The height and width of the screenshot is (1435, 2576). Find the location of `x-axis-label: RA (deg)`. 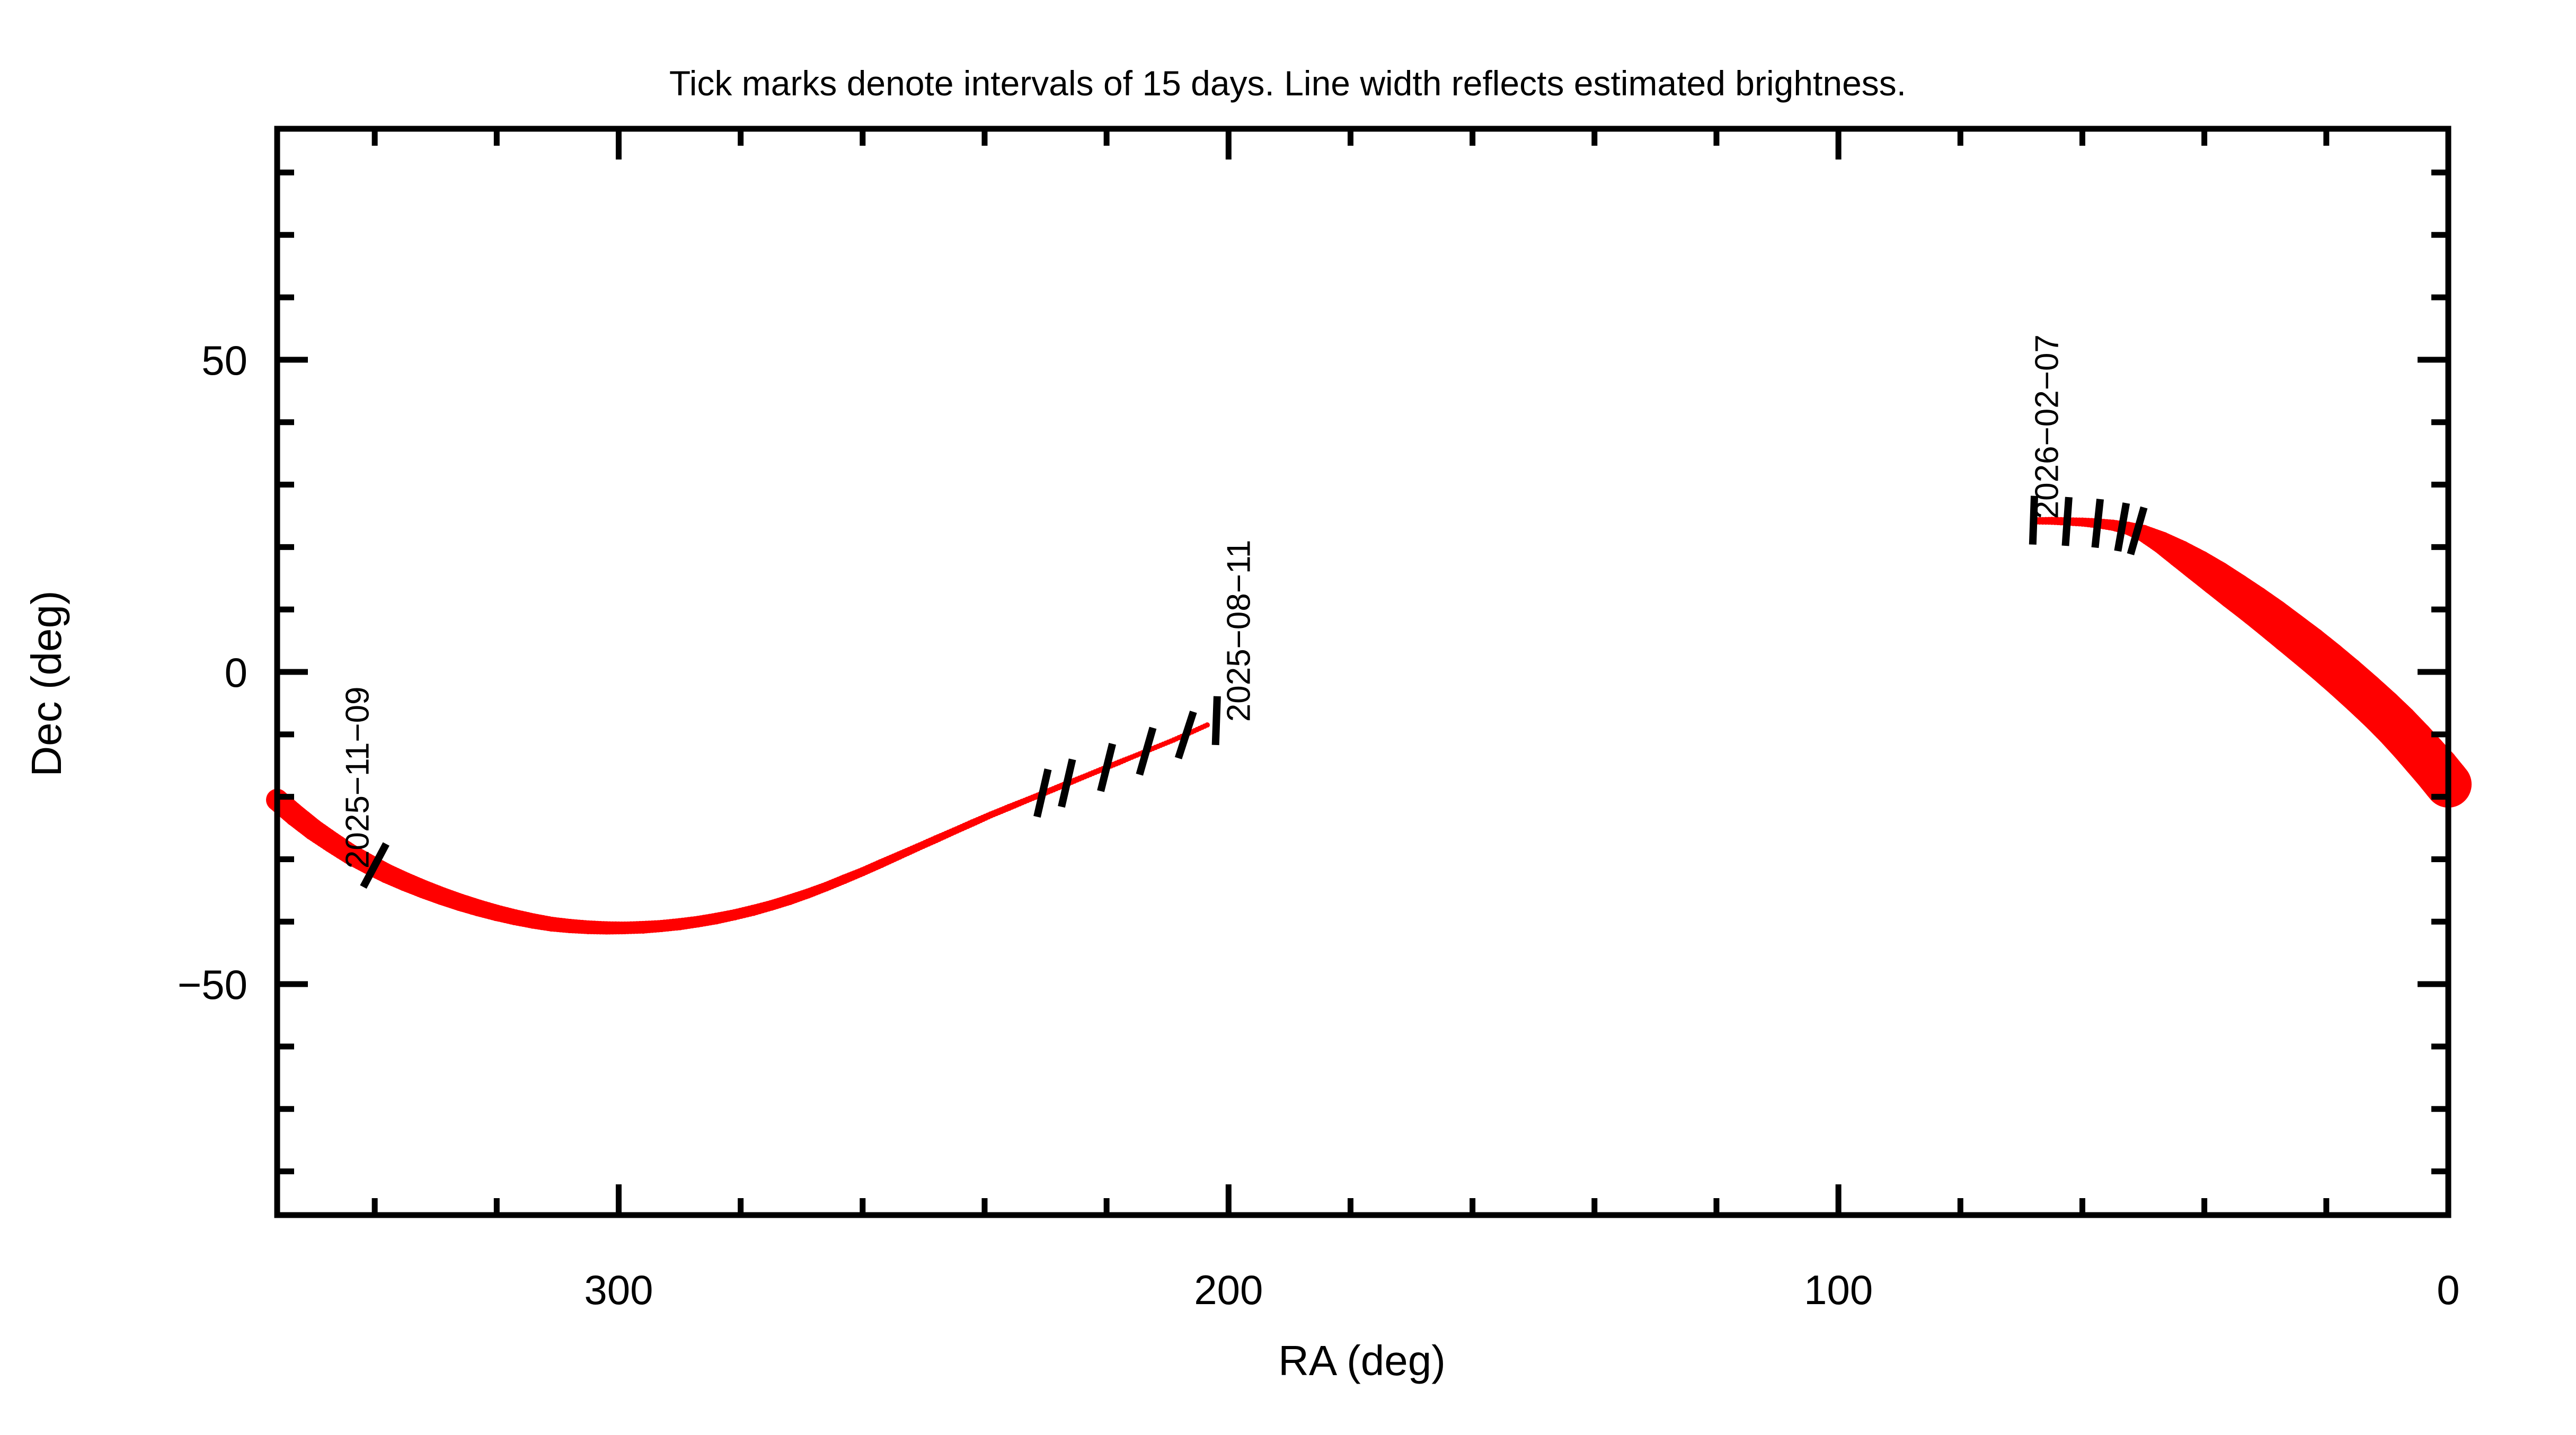

x-axis-label: RA (deg) is located at coordinates (1362, 1360).